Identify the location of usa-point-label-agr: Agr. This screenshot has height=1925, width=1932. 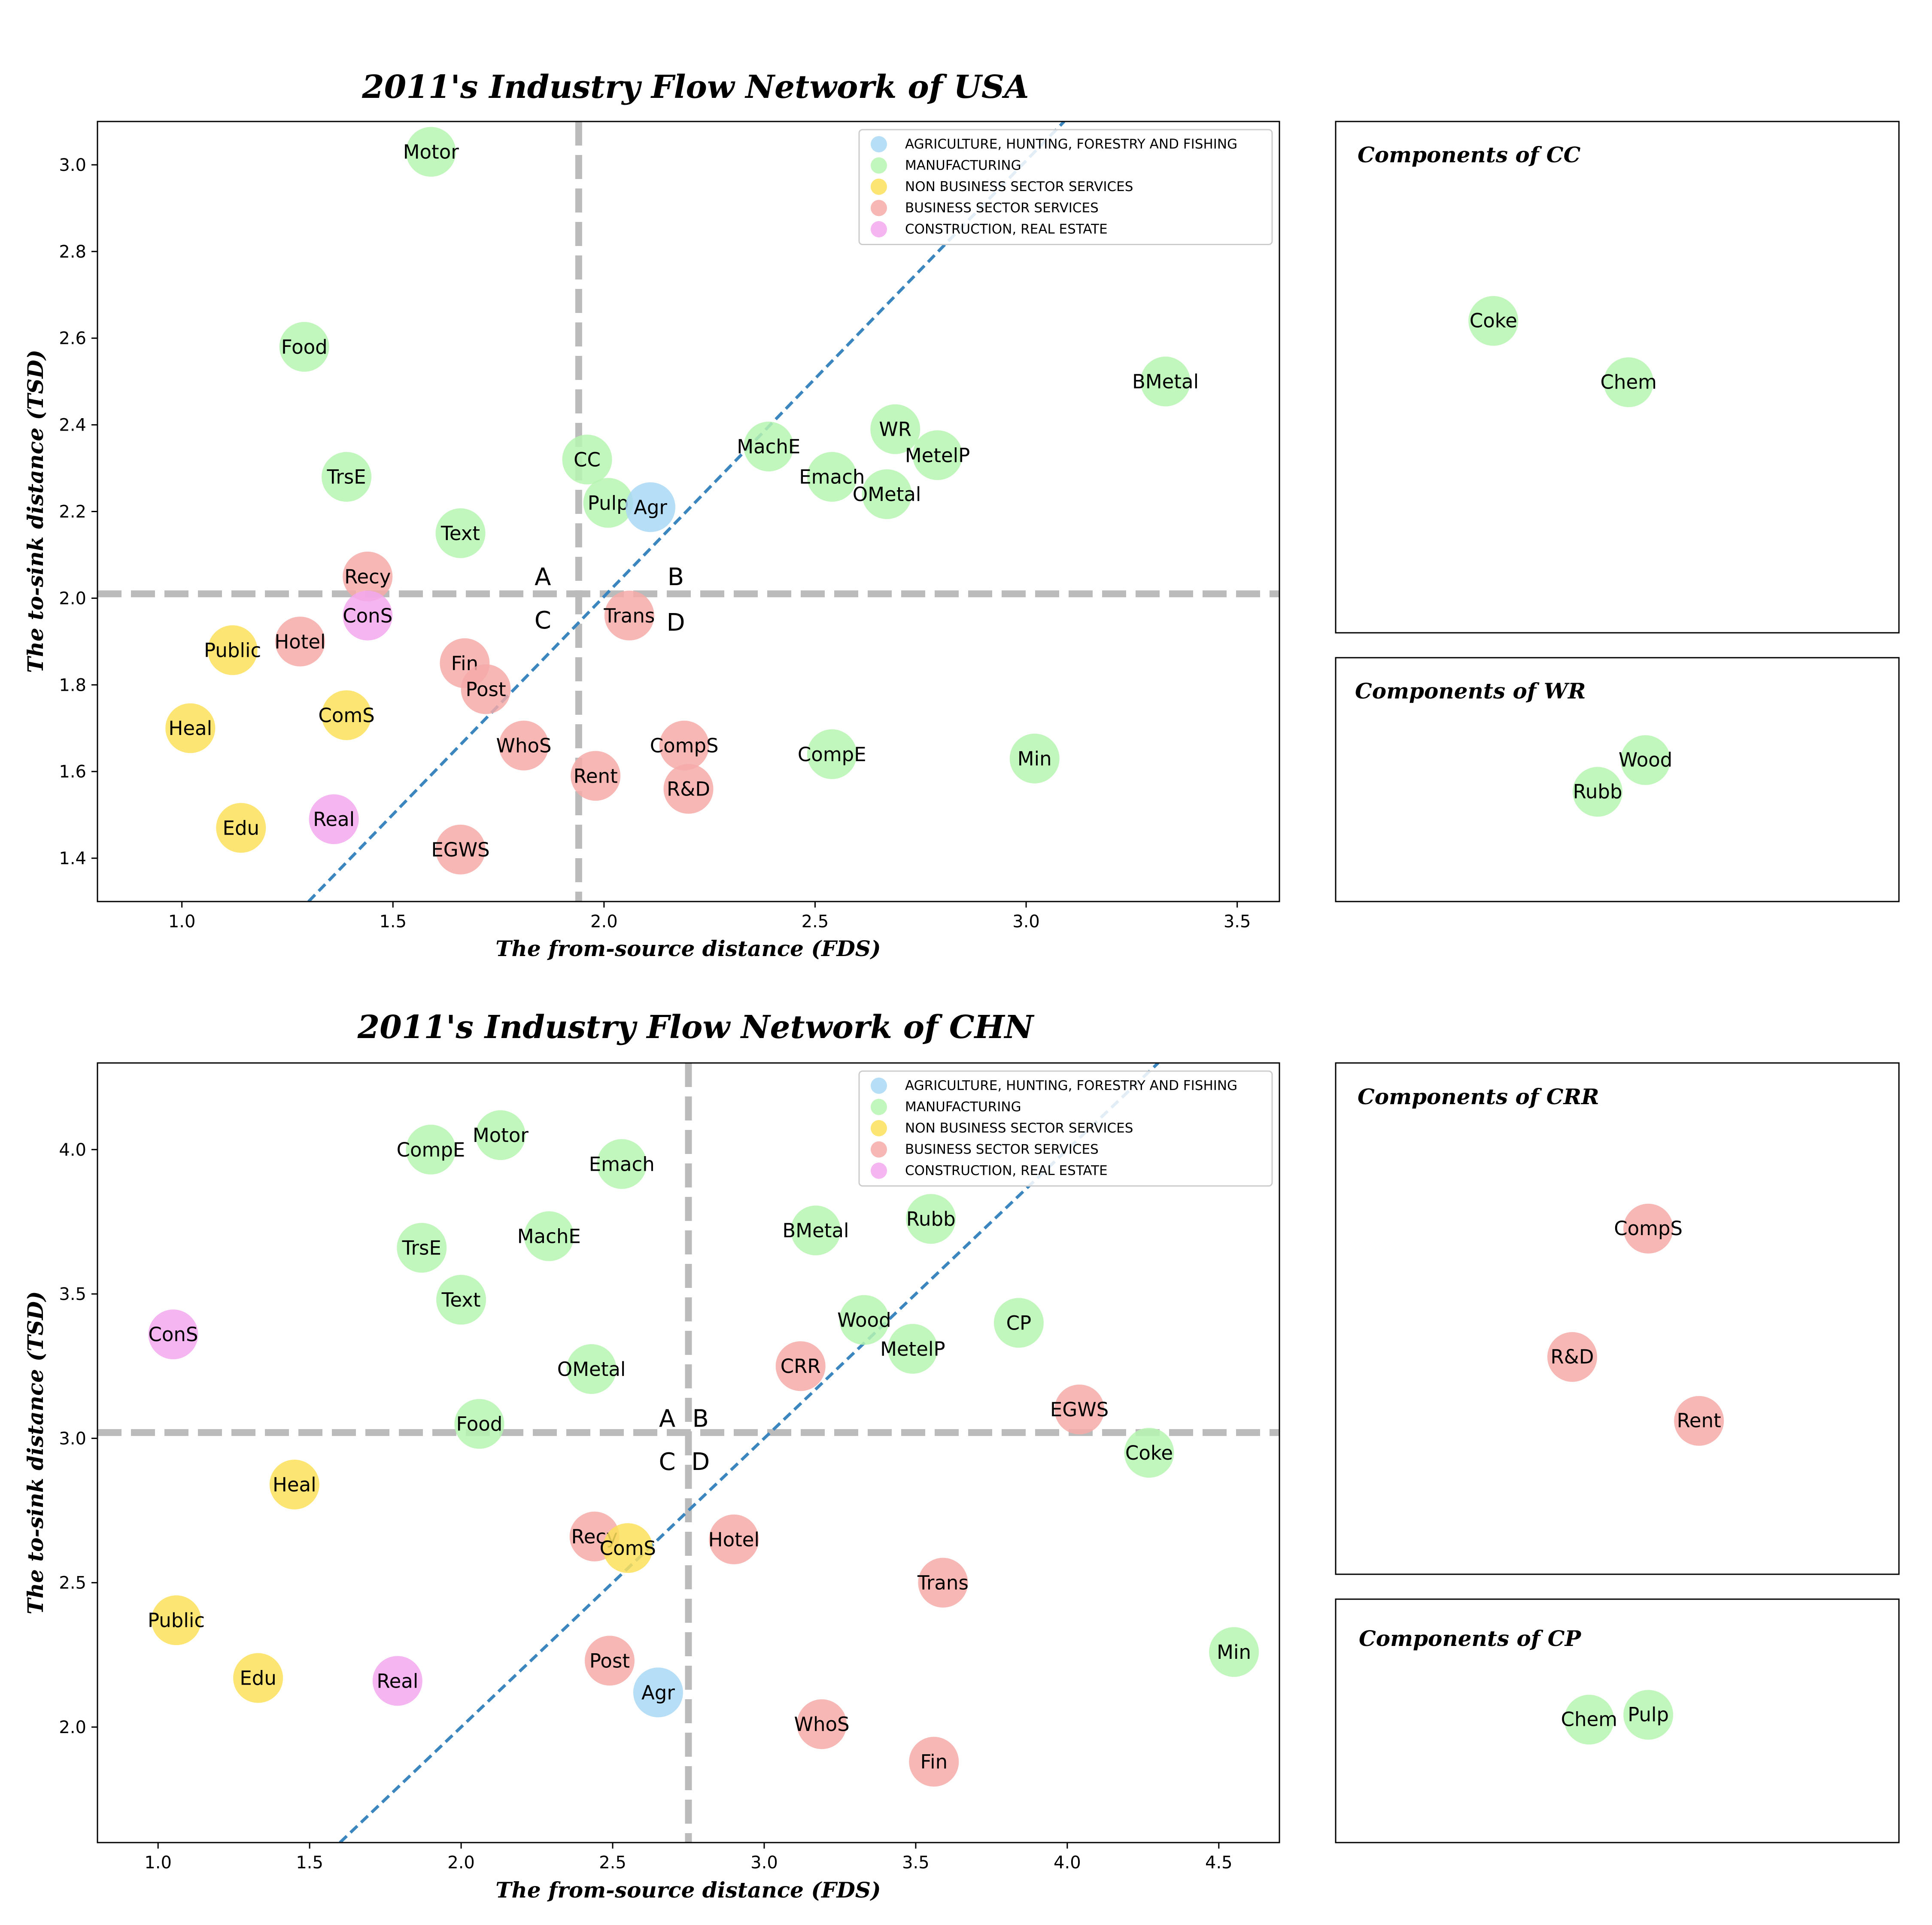
(651, 508).